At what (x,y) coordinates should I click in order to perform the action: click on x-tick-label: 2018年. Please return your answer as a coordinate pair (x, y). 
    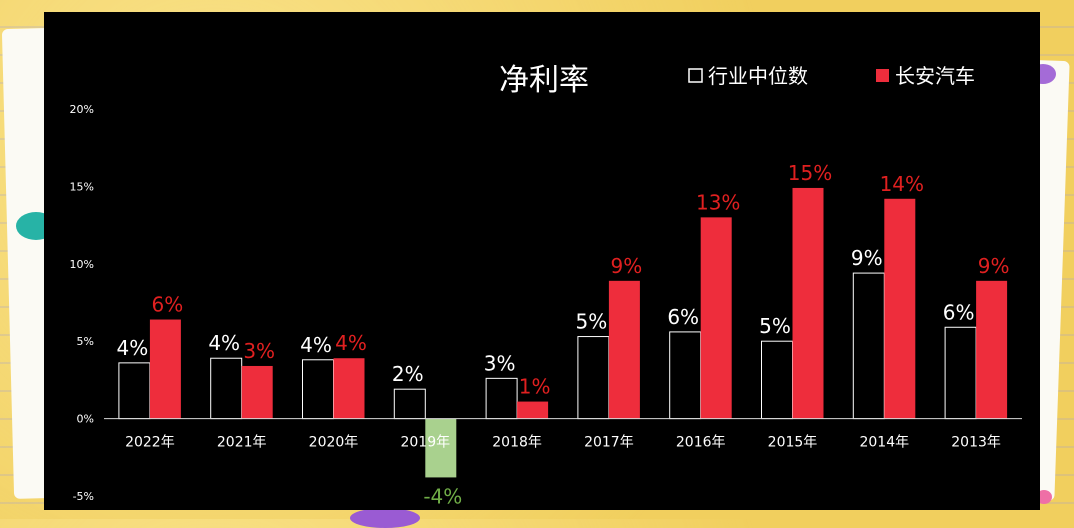
    Looking at the image, I should click on (517, 443).